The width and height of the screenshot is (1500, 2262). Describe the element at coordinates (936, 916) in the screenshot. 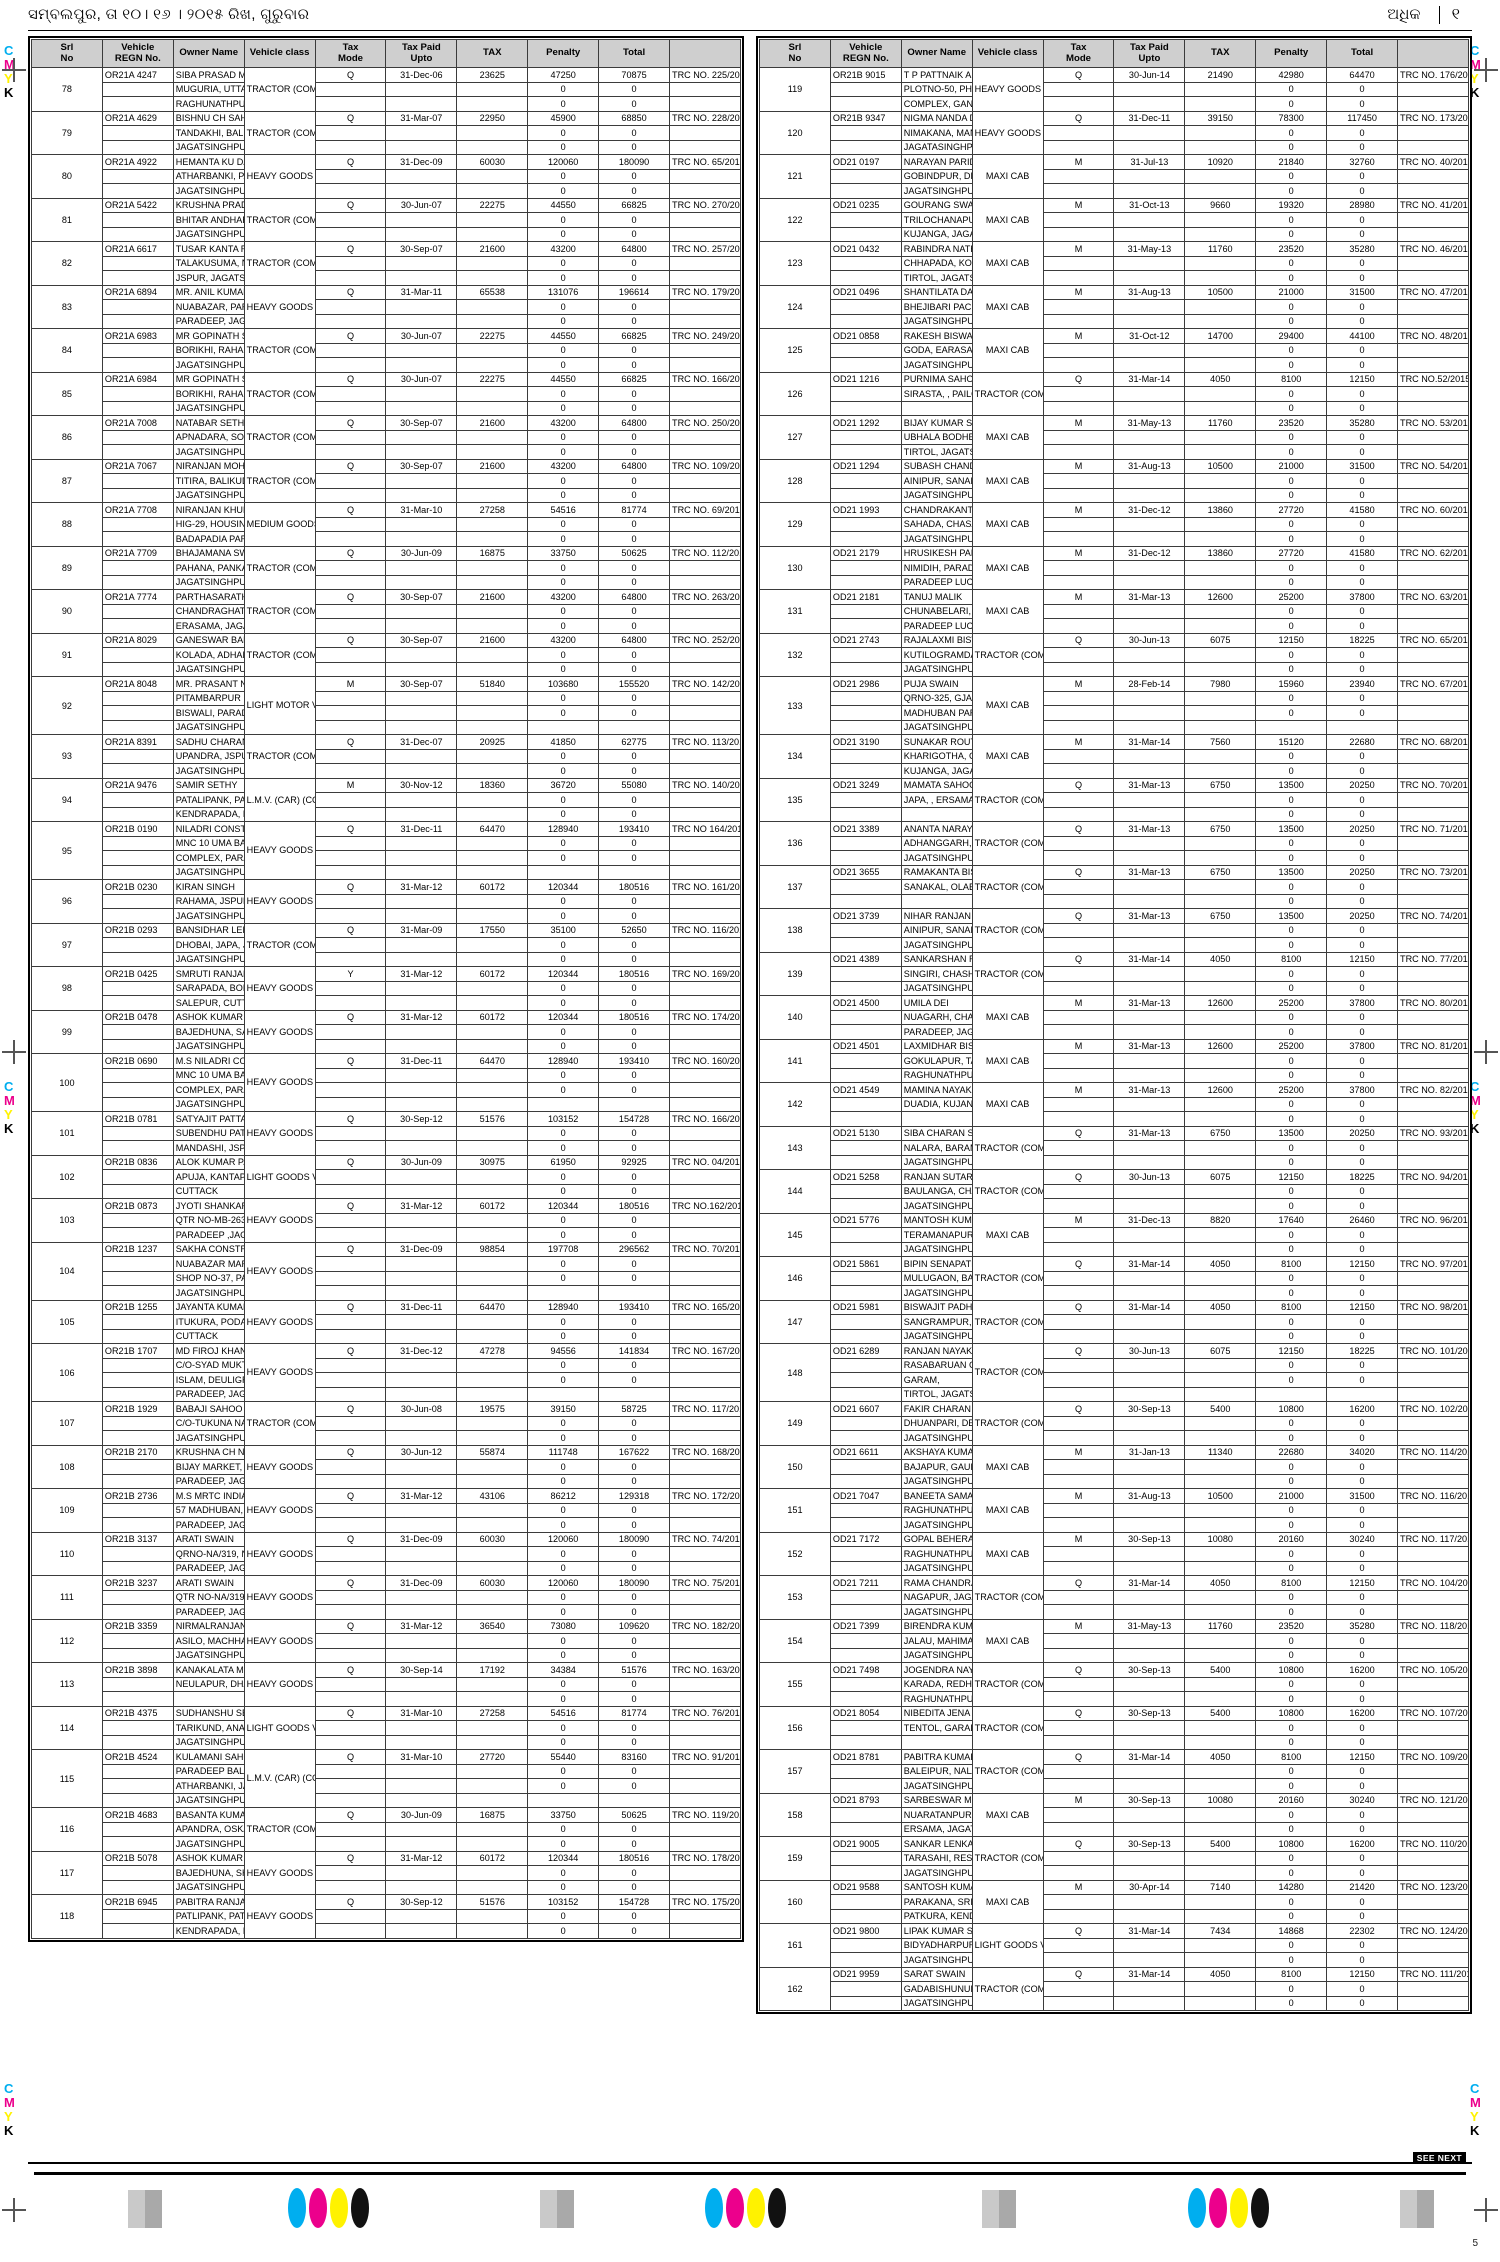

I see `cell-owner-name: NIHAR RANJAN OJHA` at that location.